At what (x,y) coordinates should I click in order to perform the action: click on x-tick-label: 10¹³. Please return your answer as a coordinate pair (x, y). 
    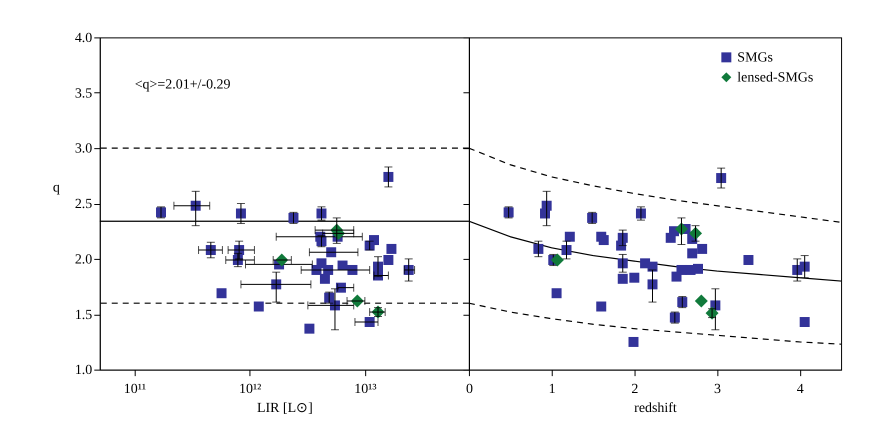
    Looking at the image, I should click on (365, 390).